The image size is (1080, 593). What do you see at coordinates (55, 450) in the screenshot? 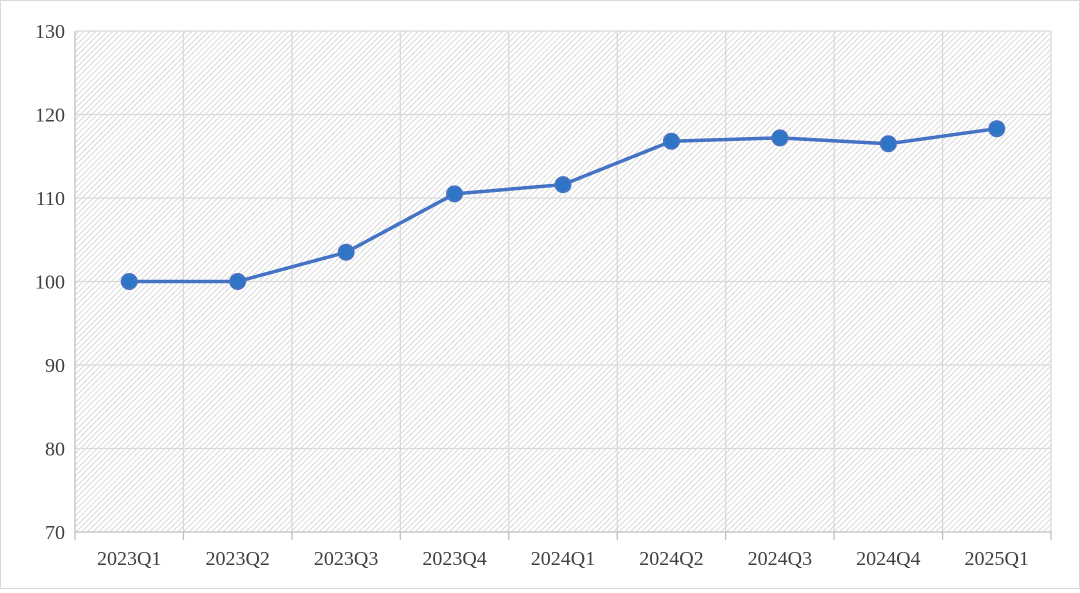
I see `y-tick-label: 80` at bounding box center [55, 450].